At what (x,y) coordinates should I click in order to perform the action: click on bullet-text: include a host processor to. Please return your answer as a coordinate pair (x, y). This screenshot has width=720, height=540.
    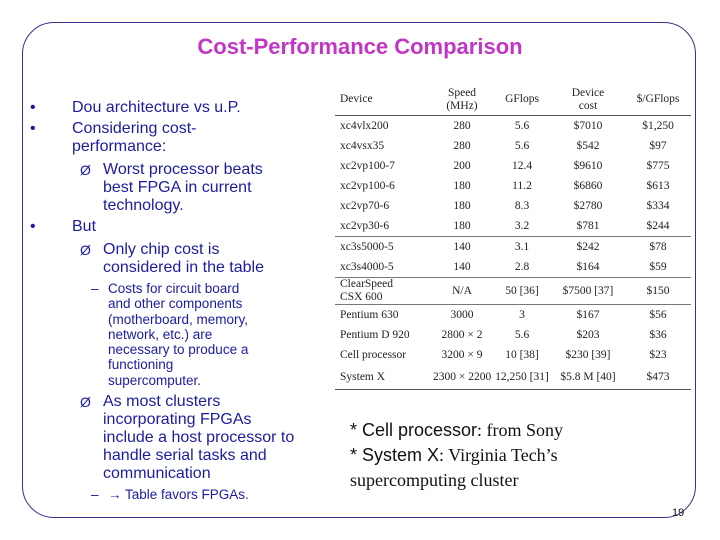
    Looking at the image, I should click on (199, 438).